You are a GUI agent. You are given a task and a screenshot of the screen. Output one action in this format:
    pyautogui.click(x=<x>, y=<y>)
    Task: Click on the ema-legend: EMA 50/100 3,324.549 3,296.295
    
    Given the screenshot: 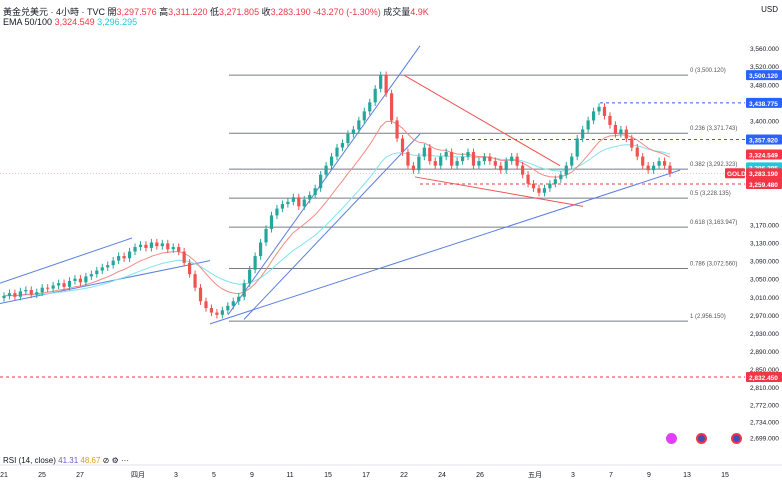 What is the action you would take?
    pyautogui.click(x=70, y=22)
    